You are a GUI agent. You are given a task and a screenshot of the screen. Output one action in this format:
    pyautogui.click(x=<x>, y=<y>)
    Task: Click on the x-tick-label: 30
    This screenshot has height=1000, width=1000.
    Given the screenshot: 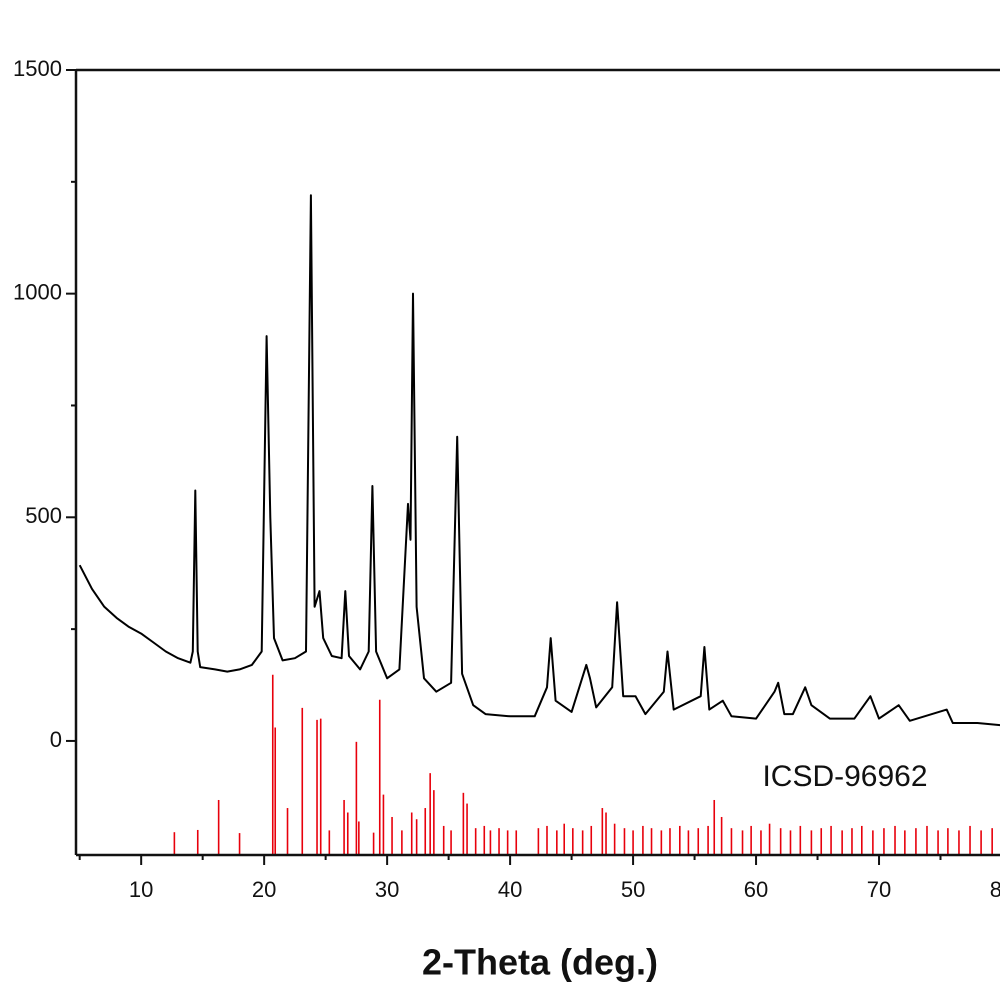 What is the action you would take?
    pyautogui.click(x=387, y=889)
    